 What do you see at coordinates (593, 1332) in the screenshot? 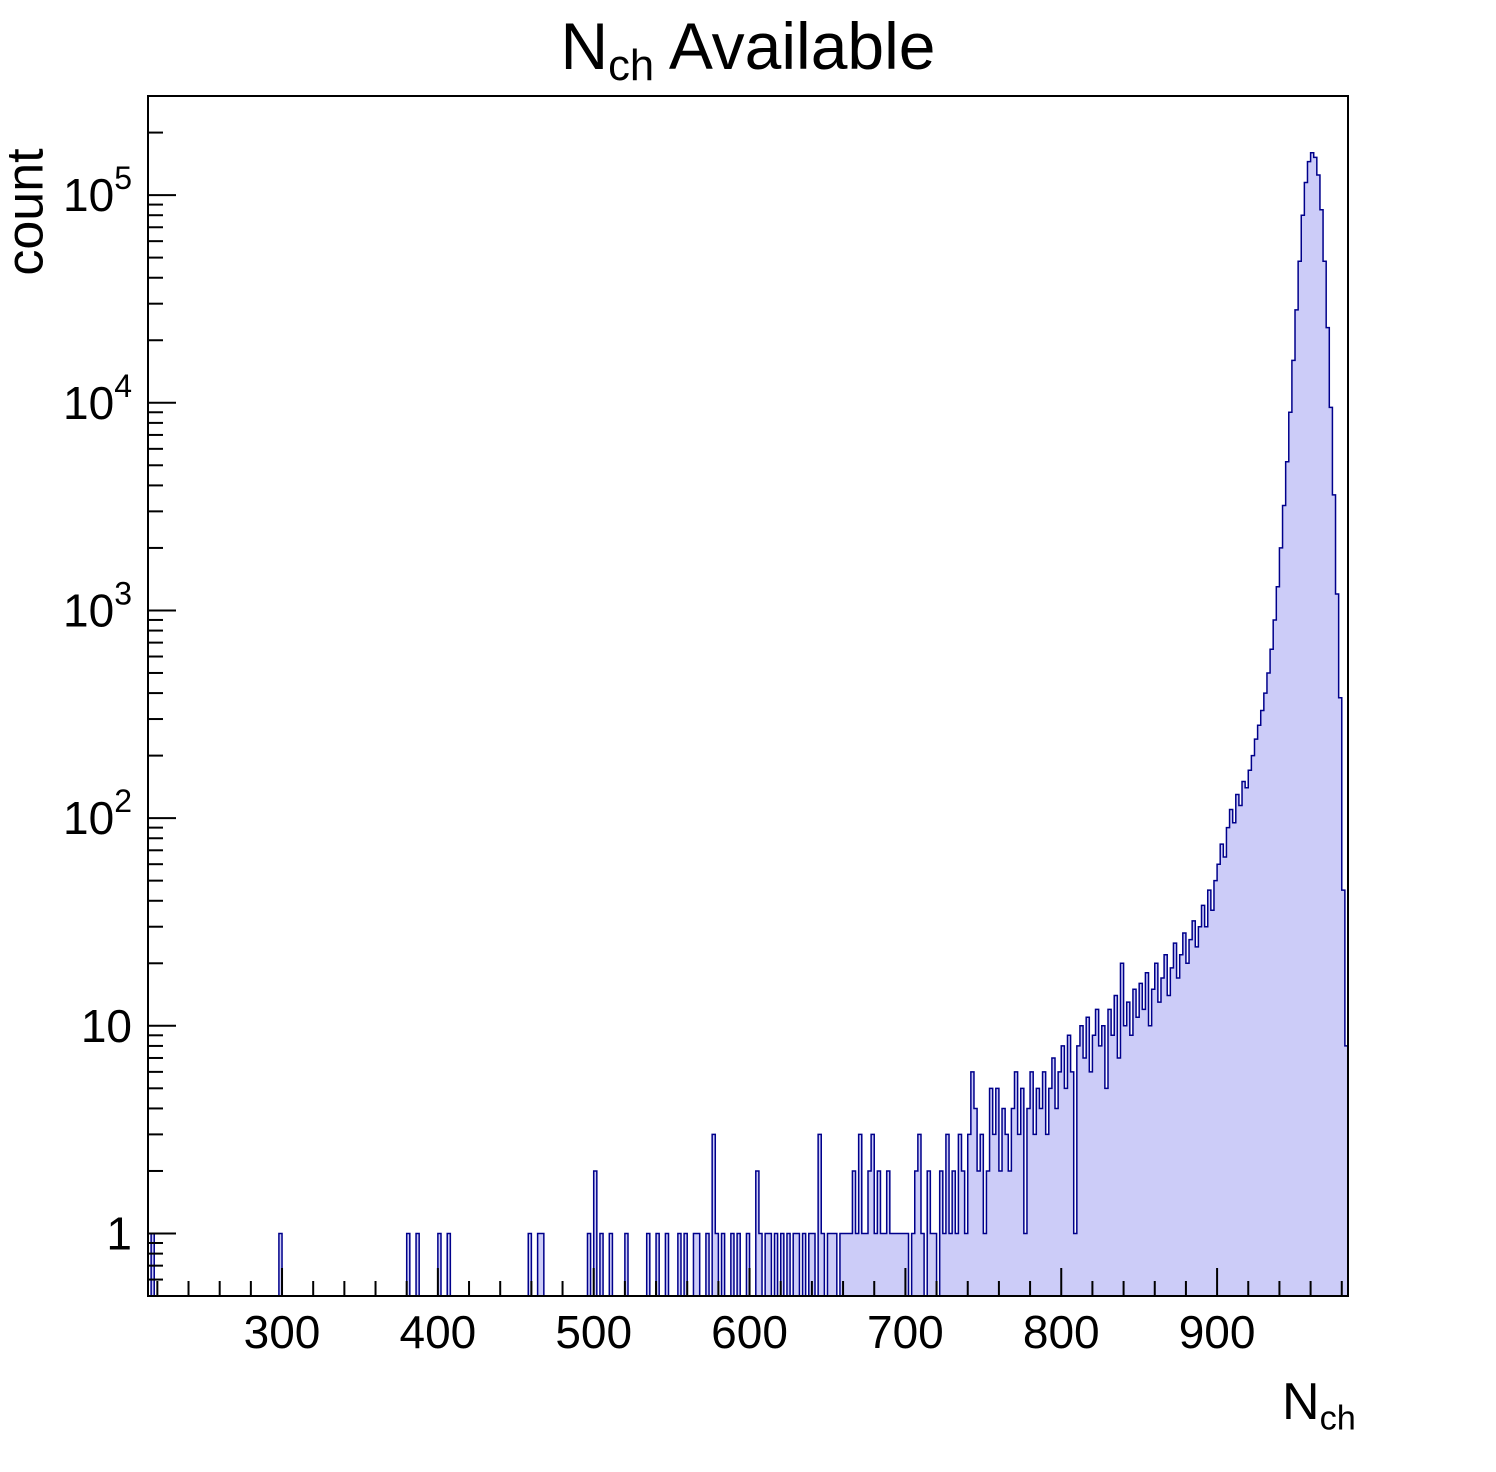
I see `x-tick-label: 500` at bounding box center [593, 1332].